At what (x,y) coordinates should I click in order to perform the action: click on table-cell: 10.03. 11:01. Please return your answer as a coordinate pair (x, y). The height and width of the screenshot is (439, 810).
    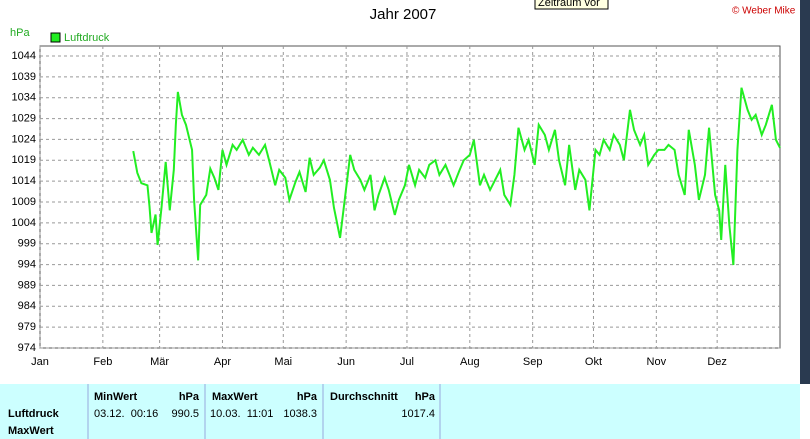
    Looking at the image, I should click on (241, 414).